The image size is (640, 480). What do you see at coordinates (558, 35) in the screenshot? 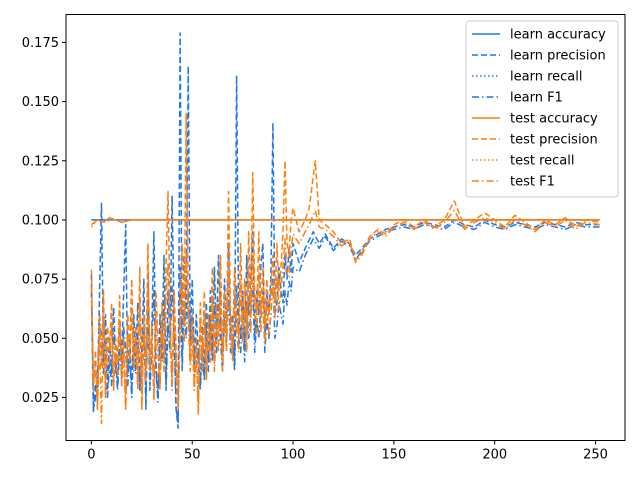
I see `legend-label-learn-accuracy: learn accuracy` at bounding box center [558, 35].